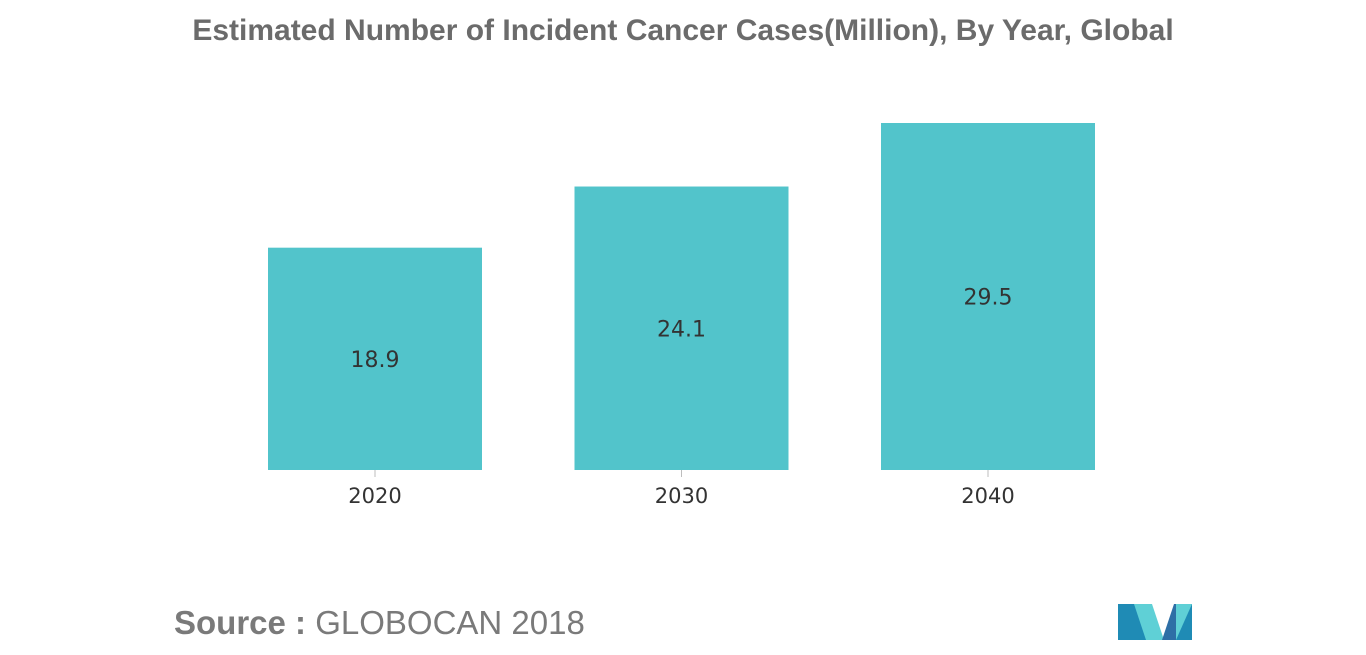  Describe the element at coordinates (1155, 622) in the screenshot. I see `mordor-intelligence-logo-icon` at that location.